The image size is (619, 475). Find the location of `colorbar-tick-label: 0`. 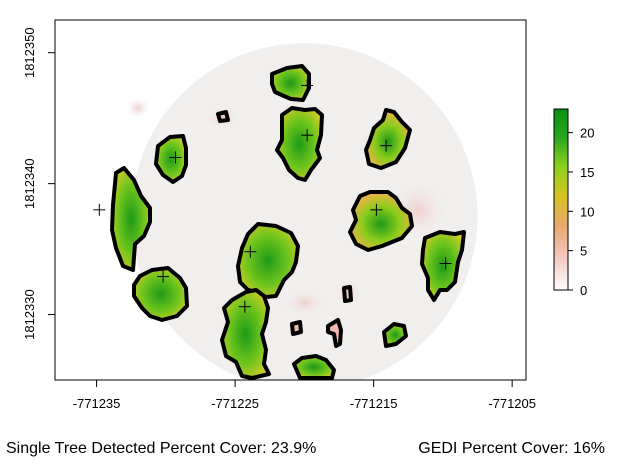

colorbar-tick-label: 0 is located at coordinates (583, 290).